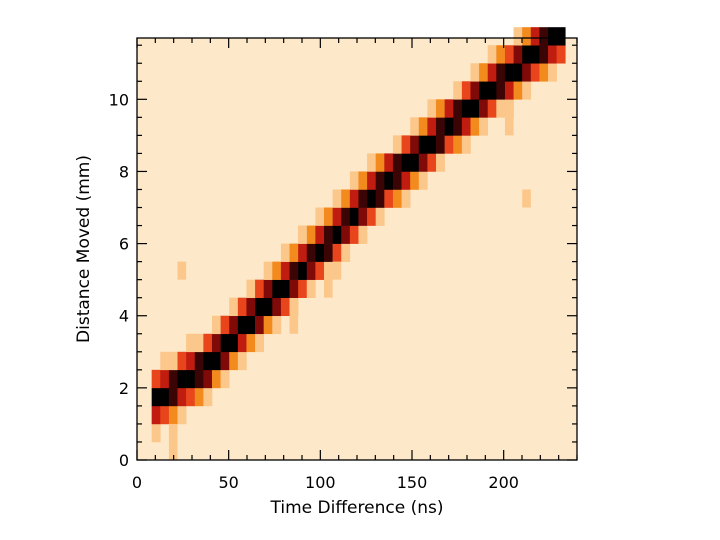  What do you see at coordinates (119, 99) in the screenshot?
I see `y-tick-label: 10` at bounding box center [119, 99].